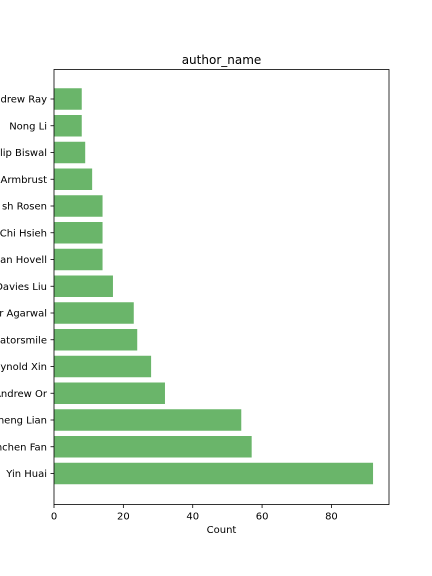  What do you see at coordinates (23, 367) in the screenshot?
I see `y-tick-label: Reynold Xin` at bounding box center [23, 367].